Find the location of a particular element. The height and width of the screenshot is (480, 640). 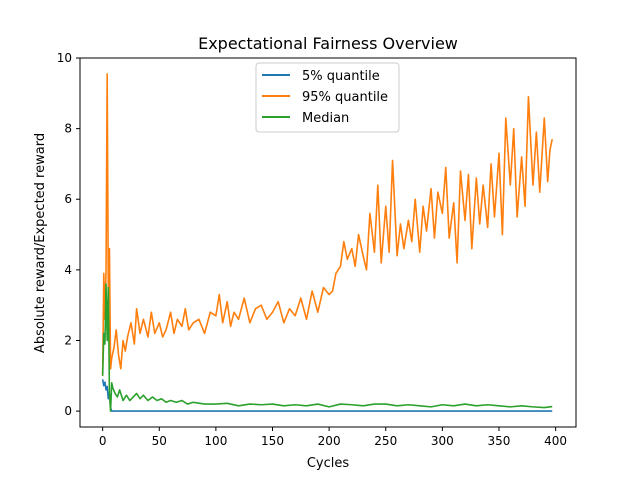

y-tick-label: 2 is located at coordinates (68, 340).